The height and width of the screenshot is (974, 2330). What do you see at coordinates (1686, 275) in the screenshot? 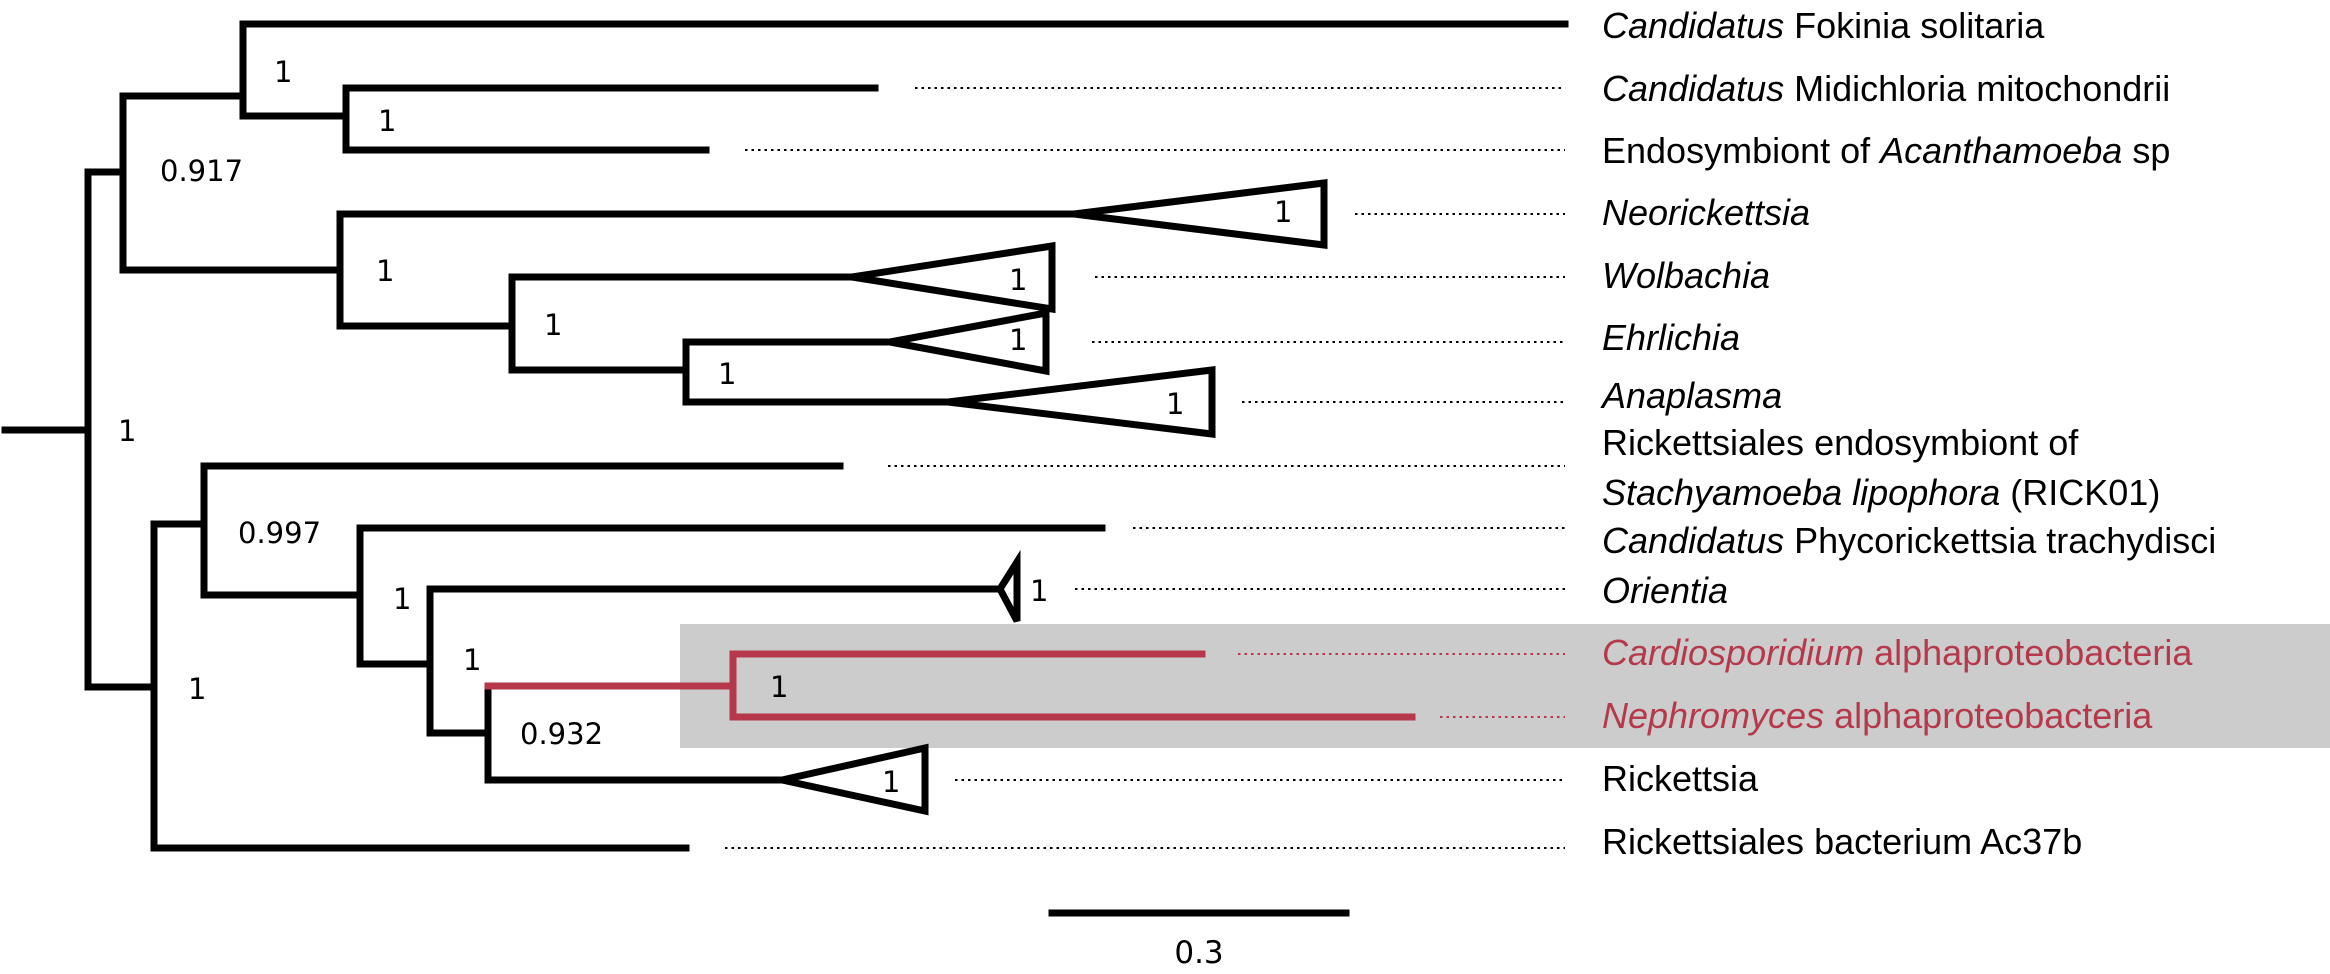
I see `taxon-wolbachia: Wolbachia` at bounding box center [1686, 275].